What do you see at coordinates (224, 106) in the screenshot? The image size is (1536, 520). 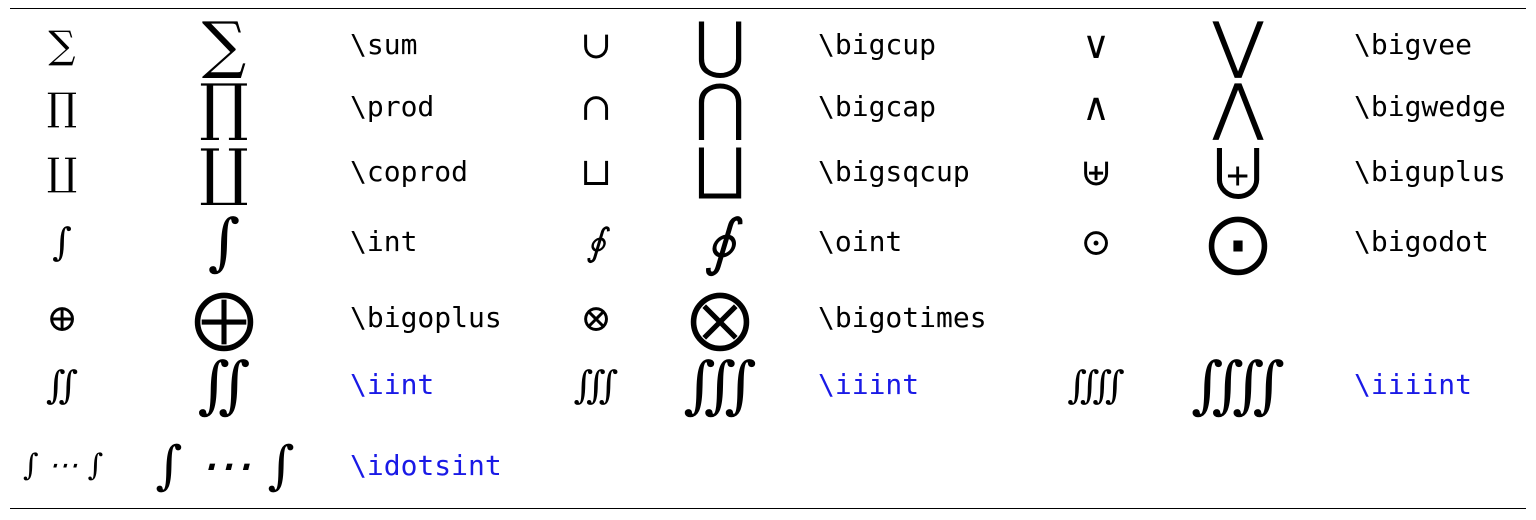 I see `operator-symbol-display: ∏` at bounding box center [224, 106].